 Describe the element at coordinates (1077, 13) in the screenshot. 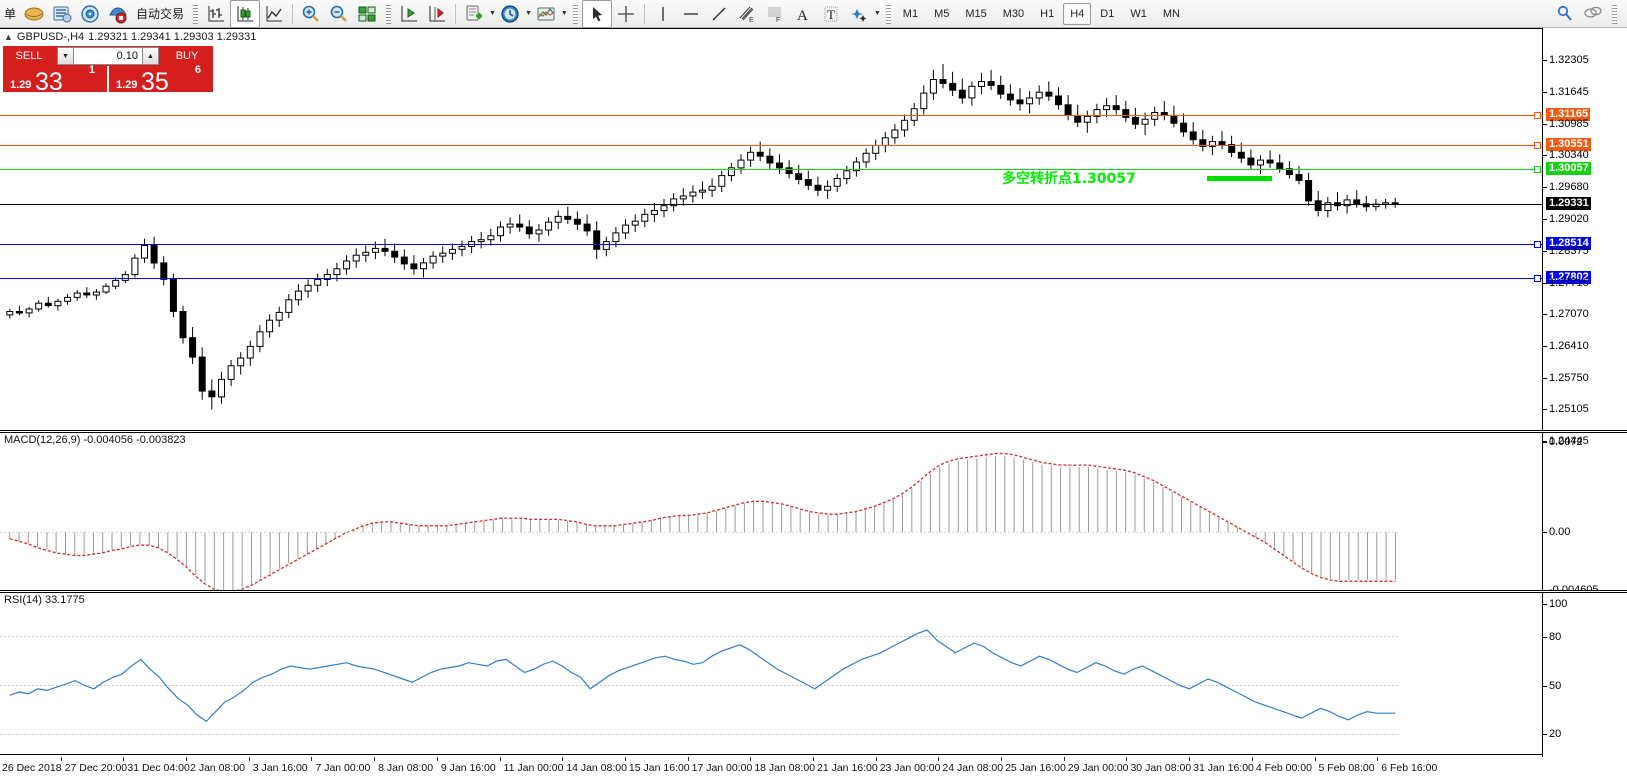

I see `timeframe-h4: H4` at that location.